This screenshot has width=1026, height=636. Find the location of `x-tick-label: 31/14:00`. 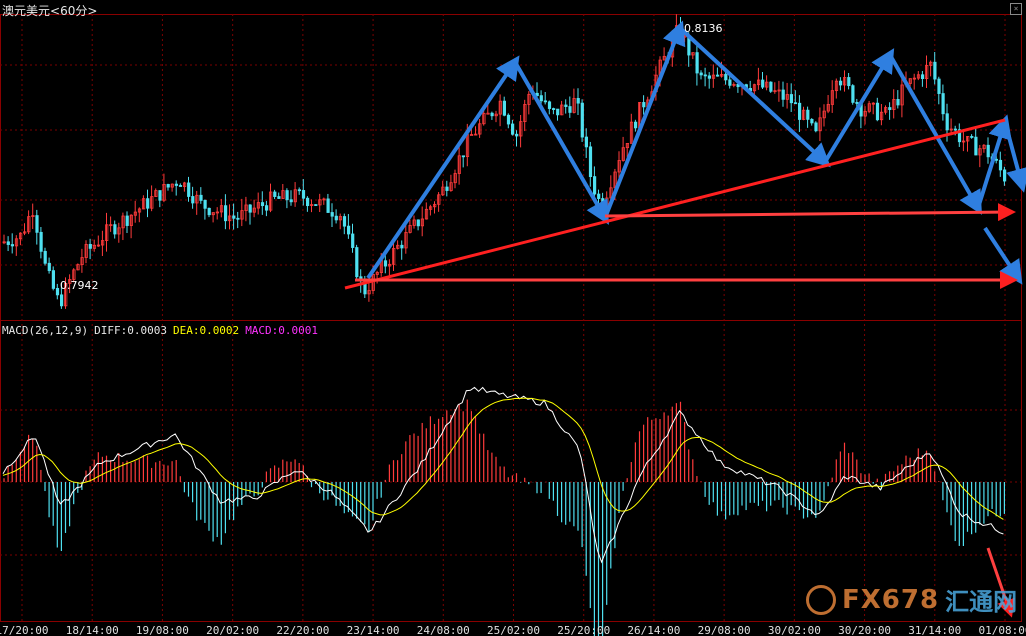

x-tick-label: 31/14:00 is located at coordinates (934, 630).